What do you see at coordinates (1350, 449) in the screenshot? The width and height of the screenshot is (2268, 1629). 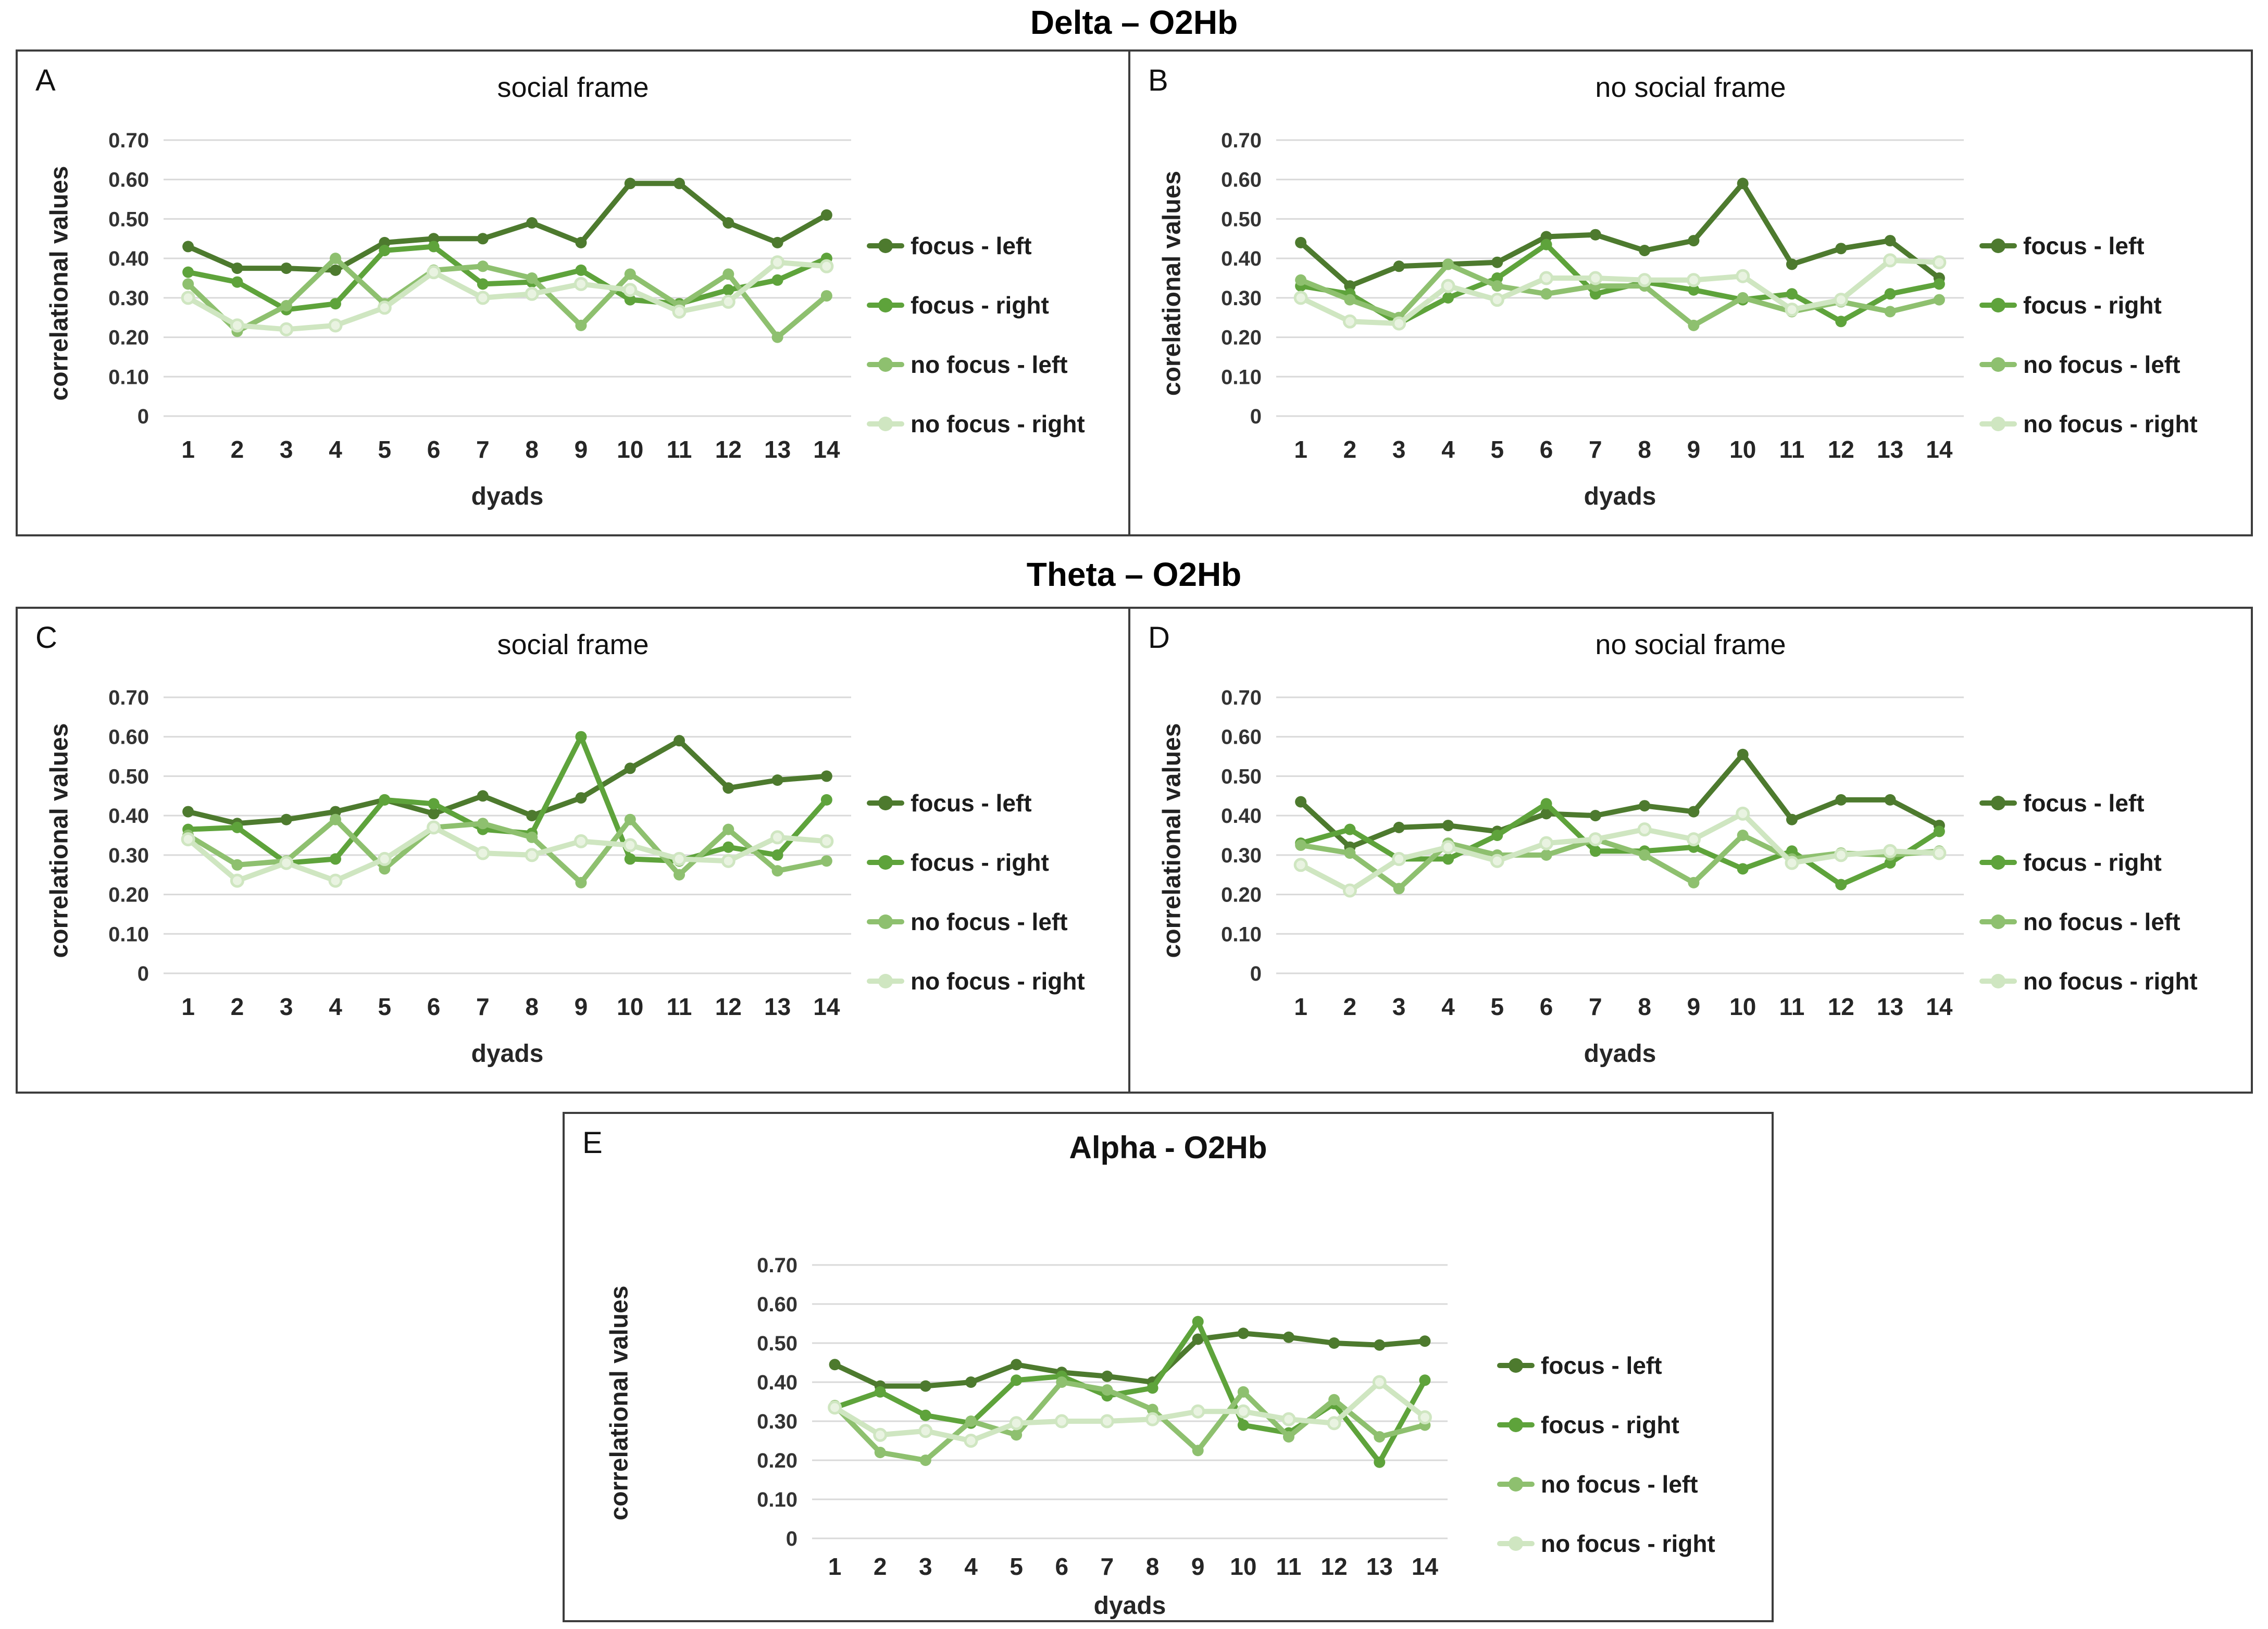 I see `x-tick-label: 2` at bounding box center [1350, 449].